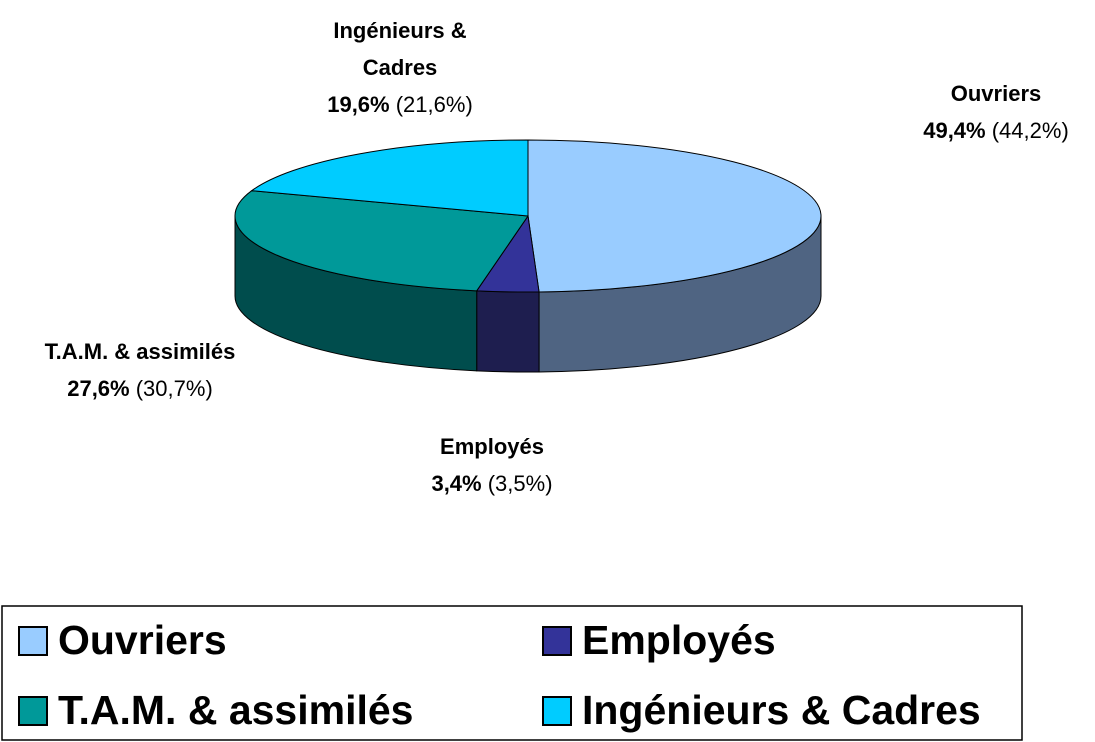 The image size is (1095, 742). What do you see at coordinates (140, 351) in the screenshot?
I see `label-name: T.A.M. & assimilés` at bounding box center [140, 351].